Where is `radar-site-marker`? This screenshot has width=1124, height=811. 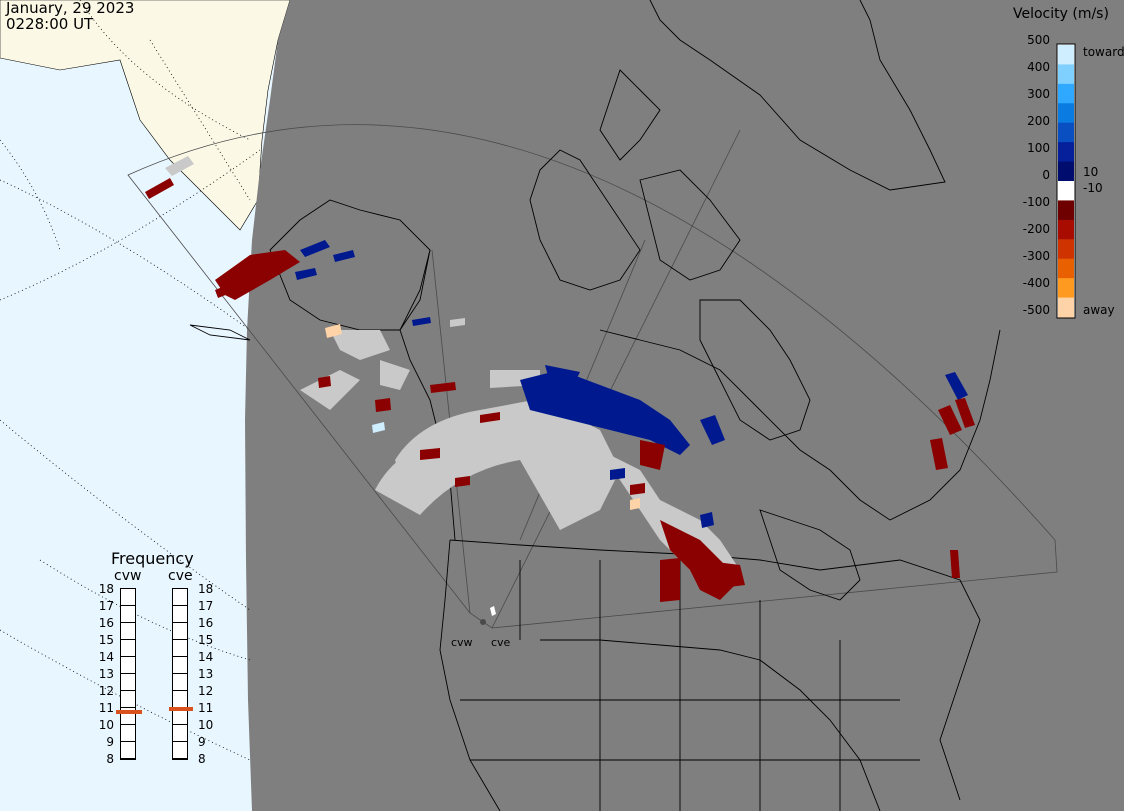 radar-site-marker is located at coordinates (483, 622).